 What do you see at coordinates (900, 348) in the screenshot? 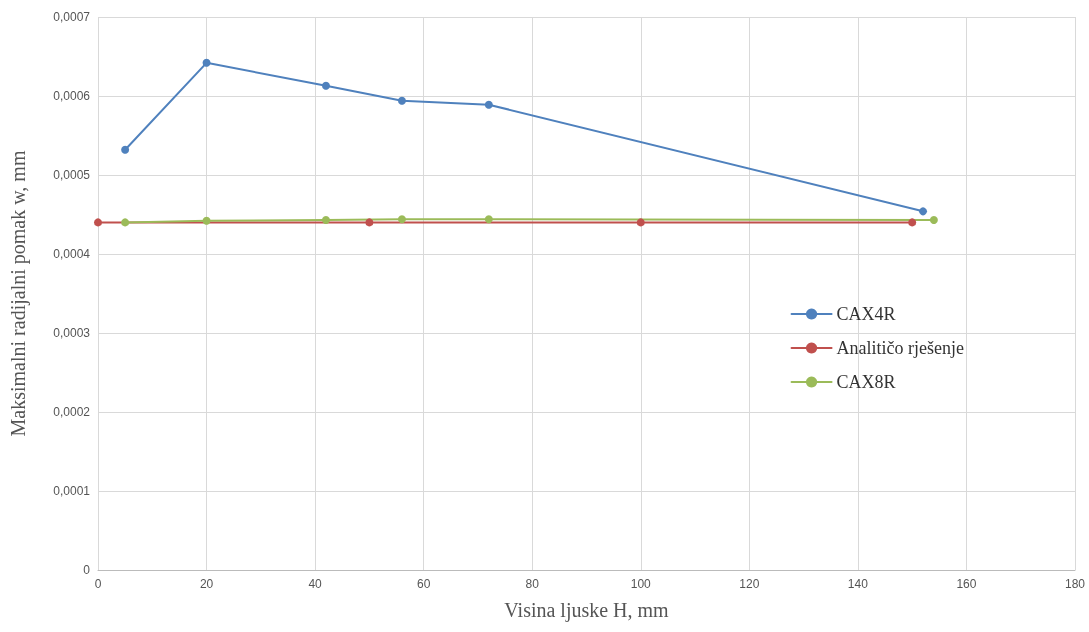
I see `legend-label: Analitičo rješenje` at bounding box center [900, 348].